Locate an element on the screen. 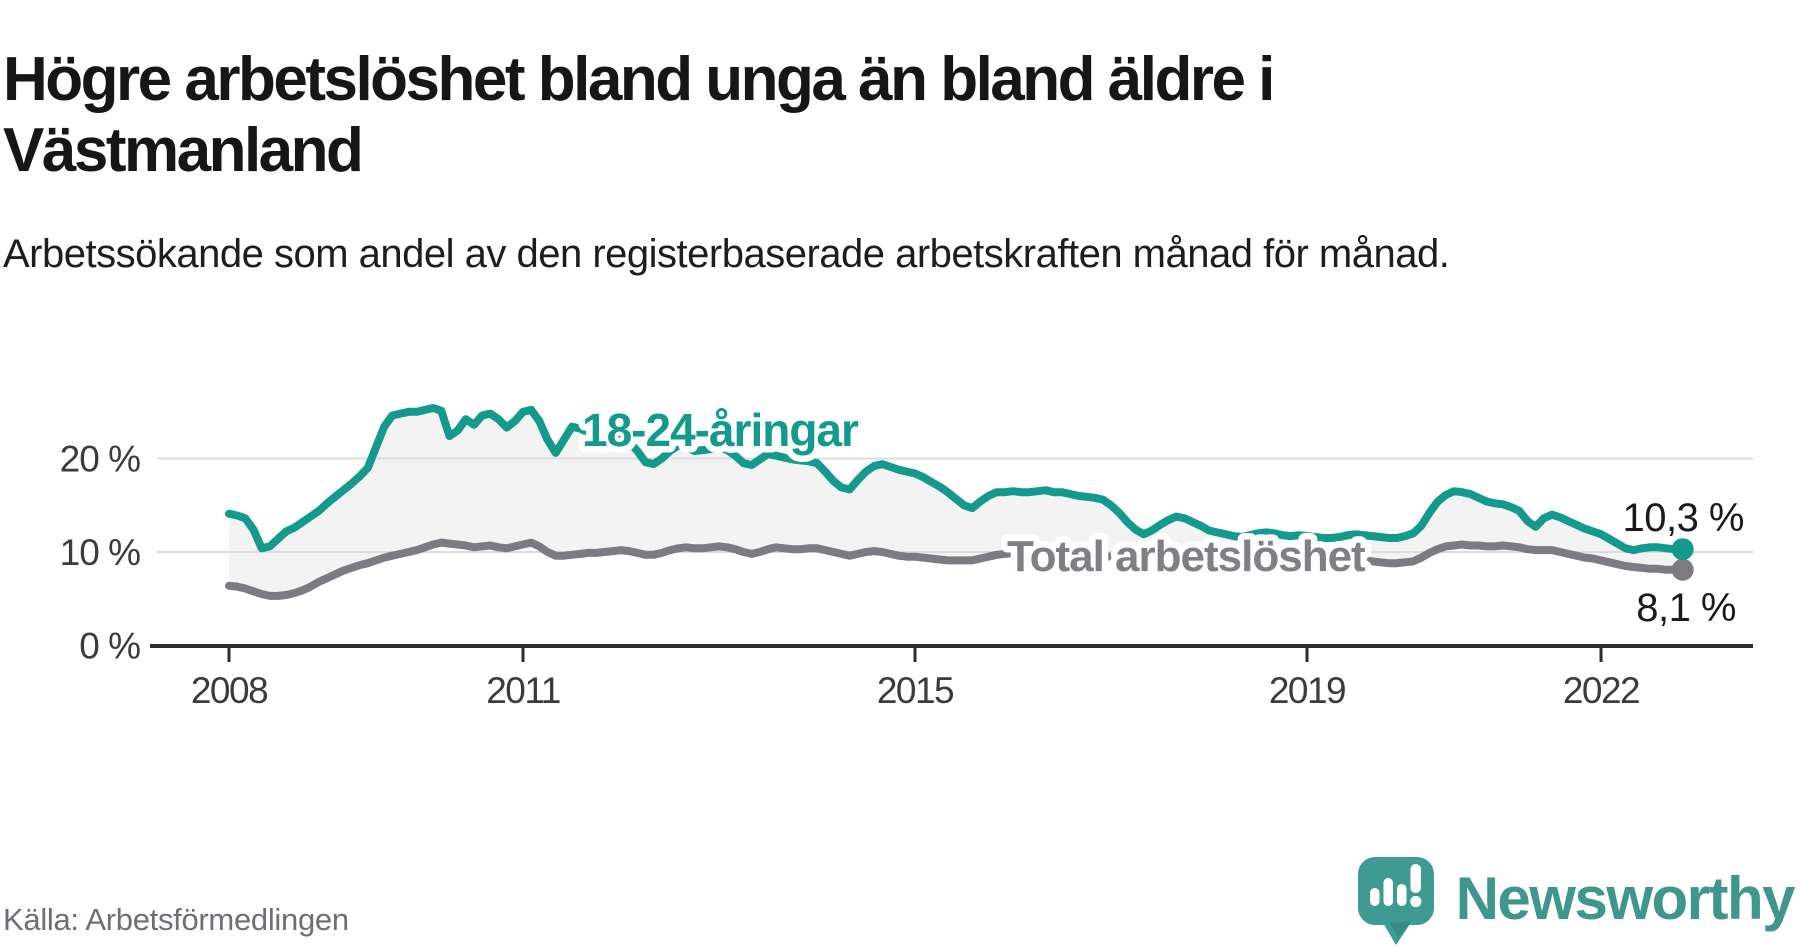 The image size is (1800, 948). y-tick-label: 0 % is located at coordinates (109, 646).